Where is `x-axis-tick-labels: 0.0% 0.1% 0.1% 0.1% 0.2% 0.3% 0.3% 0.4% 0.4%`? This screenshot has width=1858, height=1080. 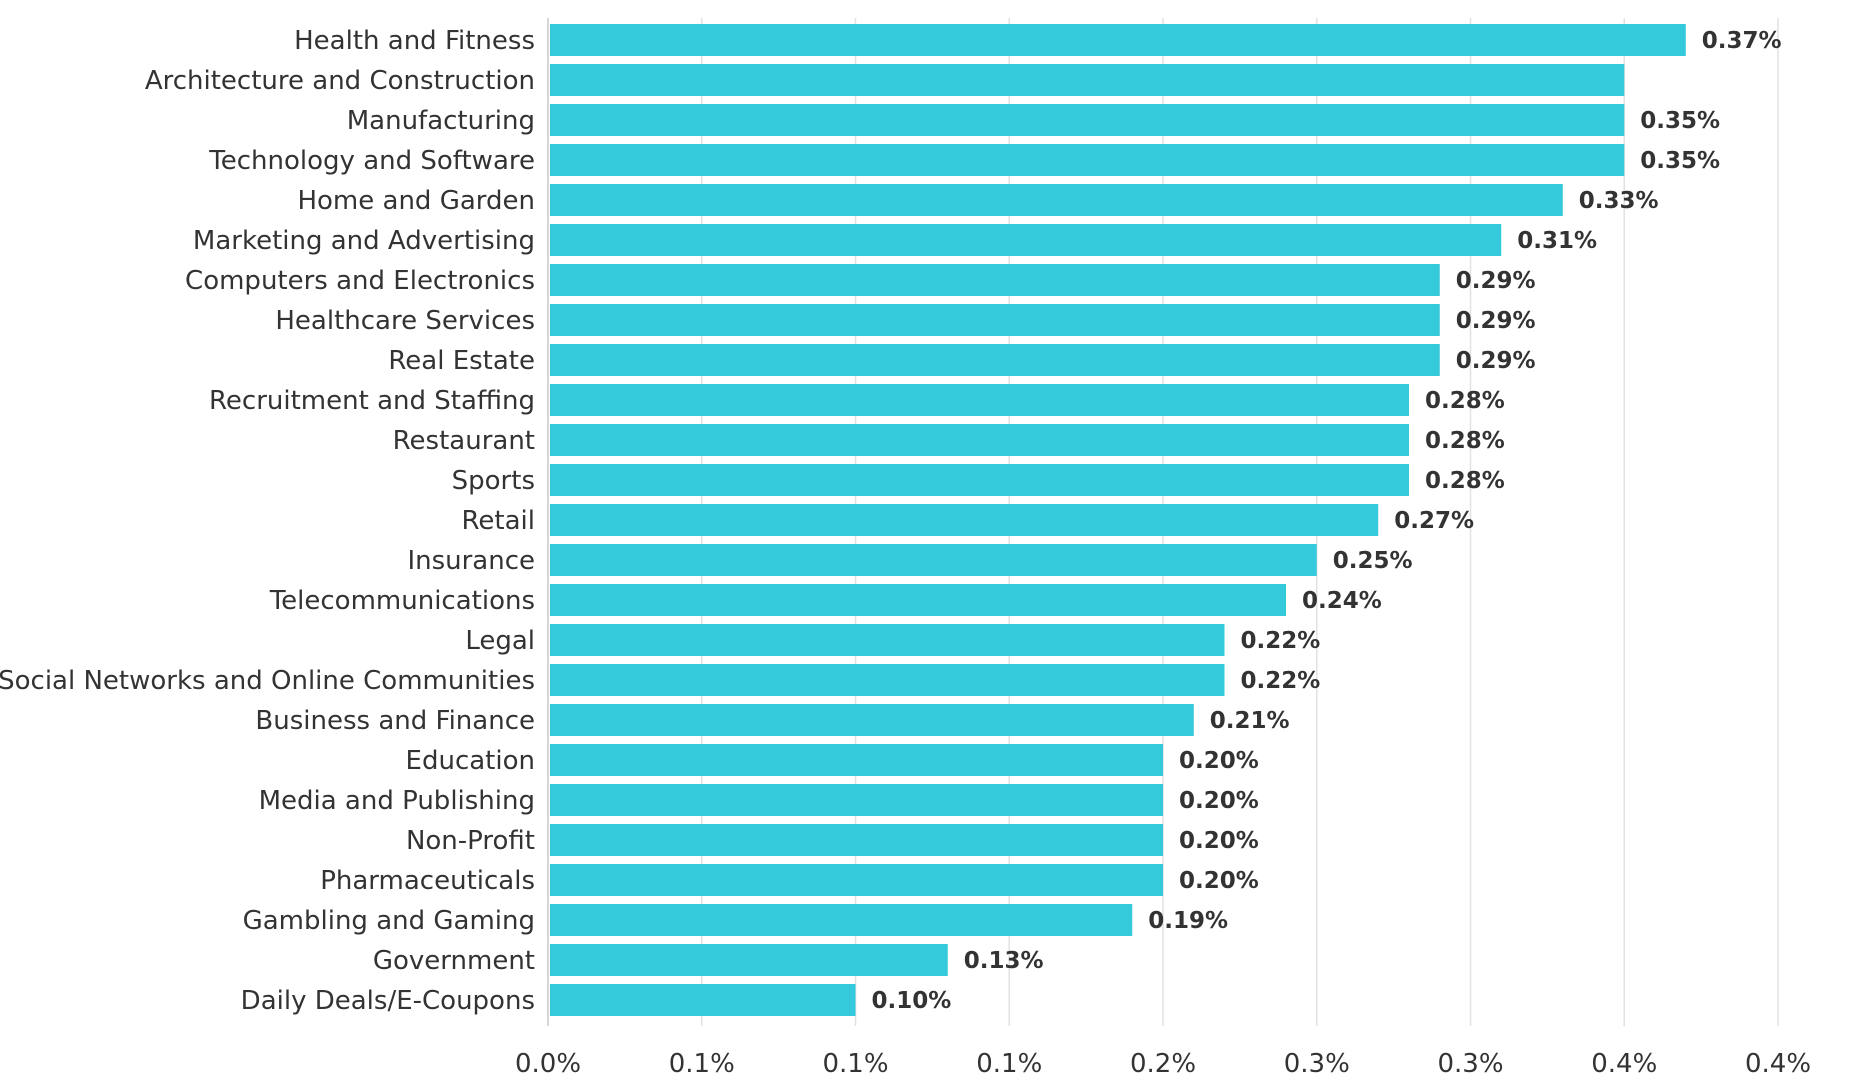 x-axis-tick-labels: 0.0% 0.1% 0.1% 0.1% 0.2% 0.3% 0.3% 0.4% 0.4% is located at coordinates (1163, 1064).